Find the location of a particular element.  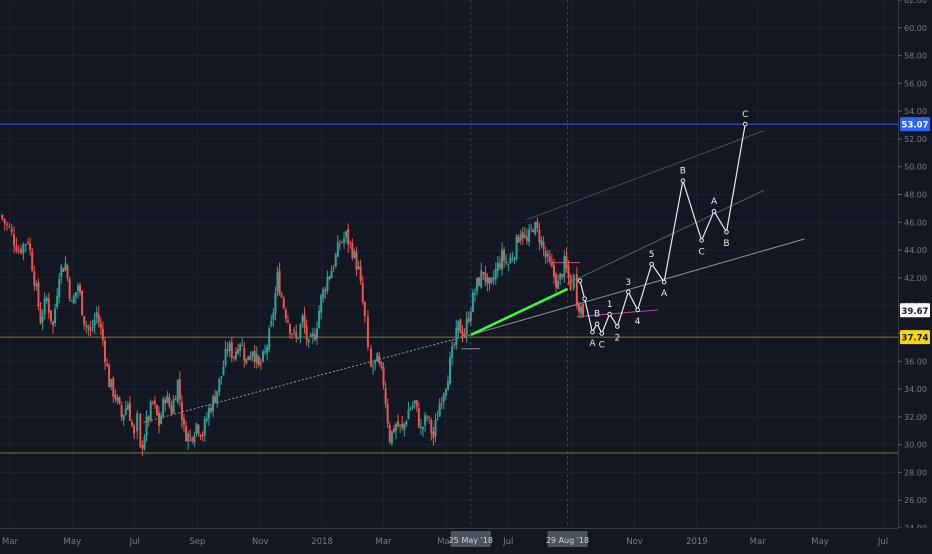

y-tick-label: 54.00 is located at coordinates (915, 111).